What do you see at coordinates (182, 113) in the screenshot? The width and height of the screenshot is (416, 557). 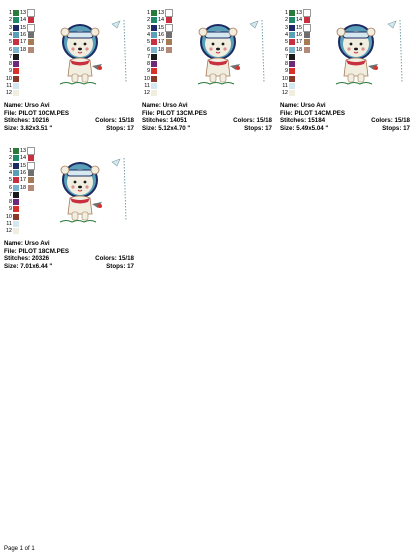 I see `file-name: PILOT 13CM.PES` at bounding box center [182, 113].